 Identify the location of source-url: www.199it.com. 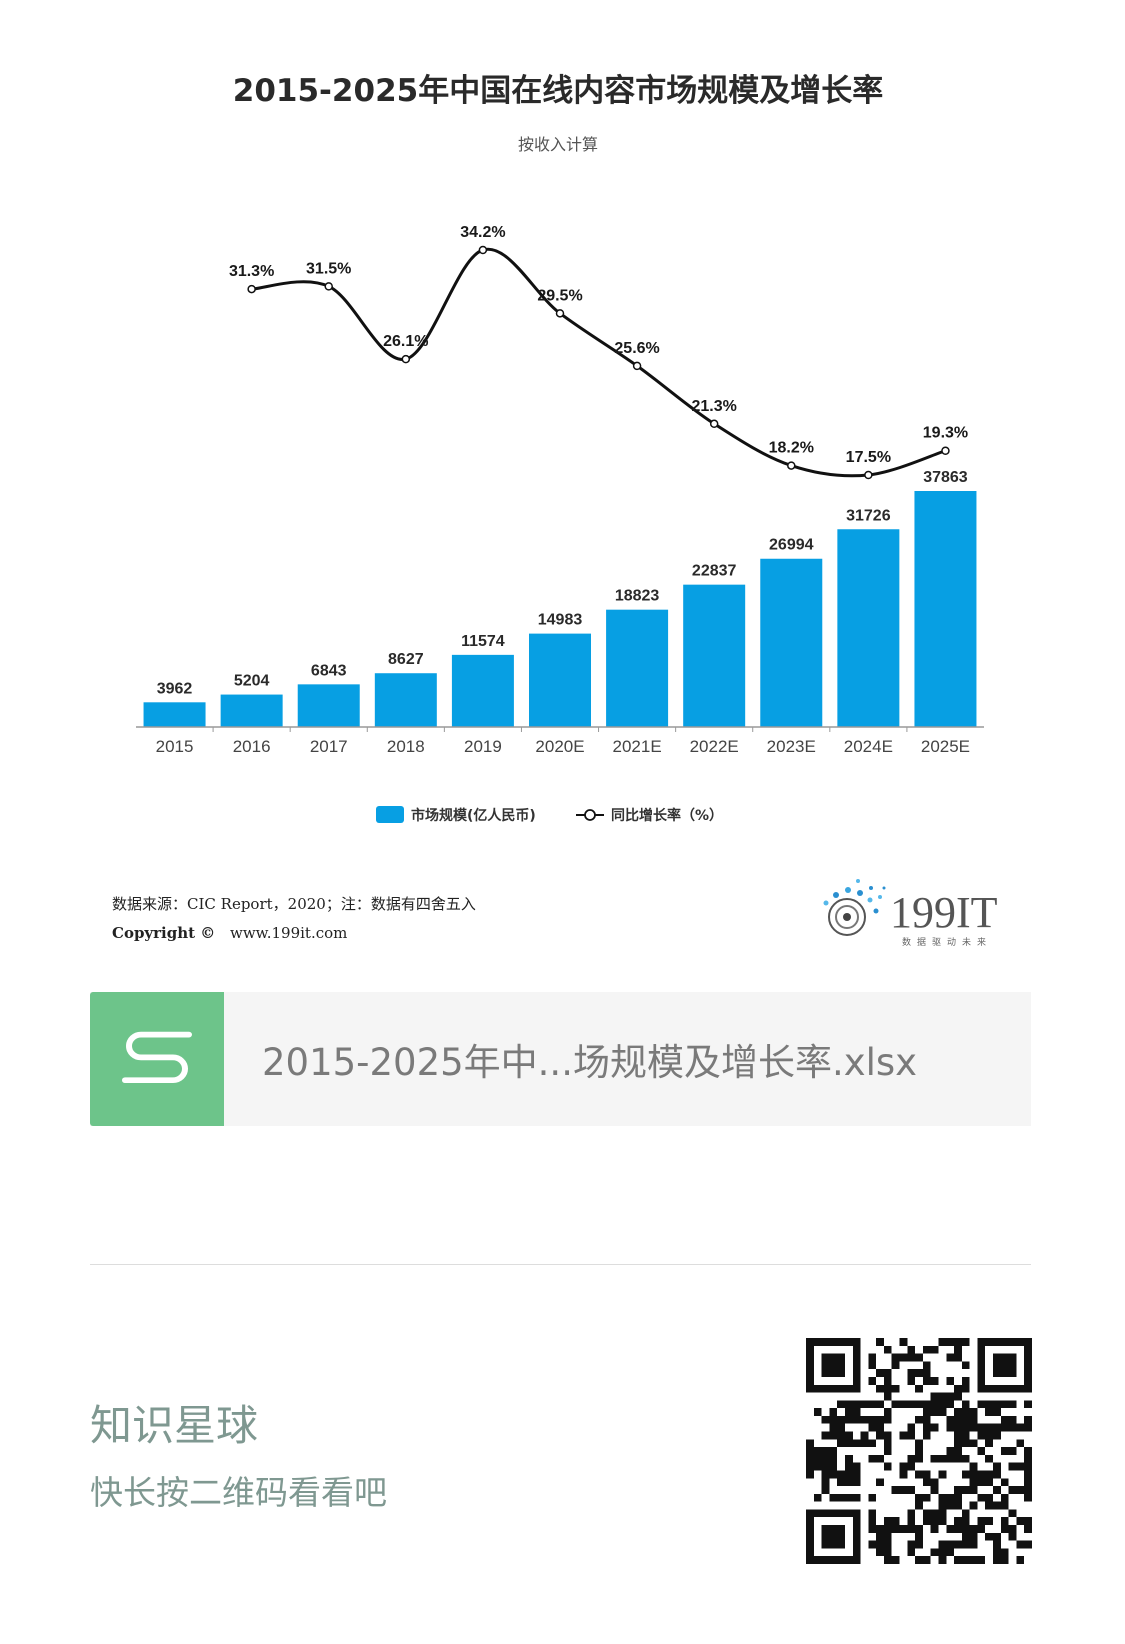
(288, 933).